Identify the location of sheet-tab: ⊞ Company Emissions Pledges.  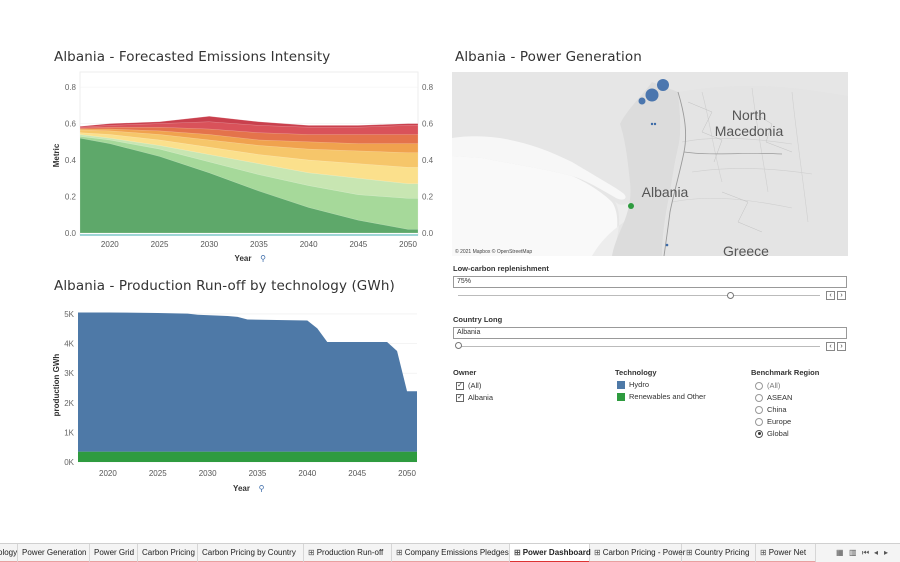
(451, 553).